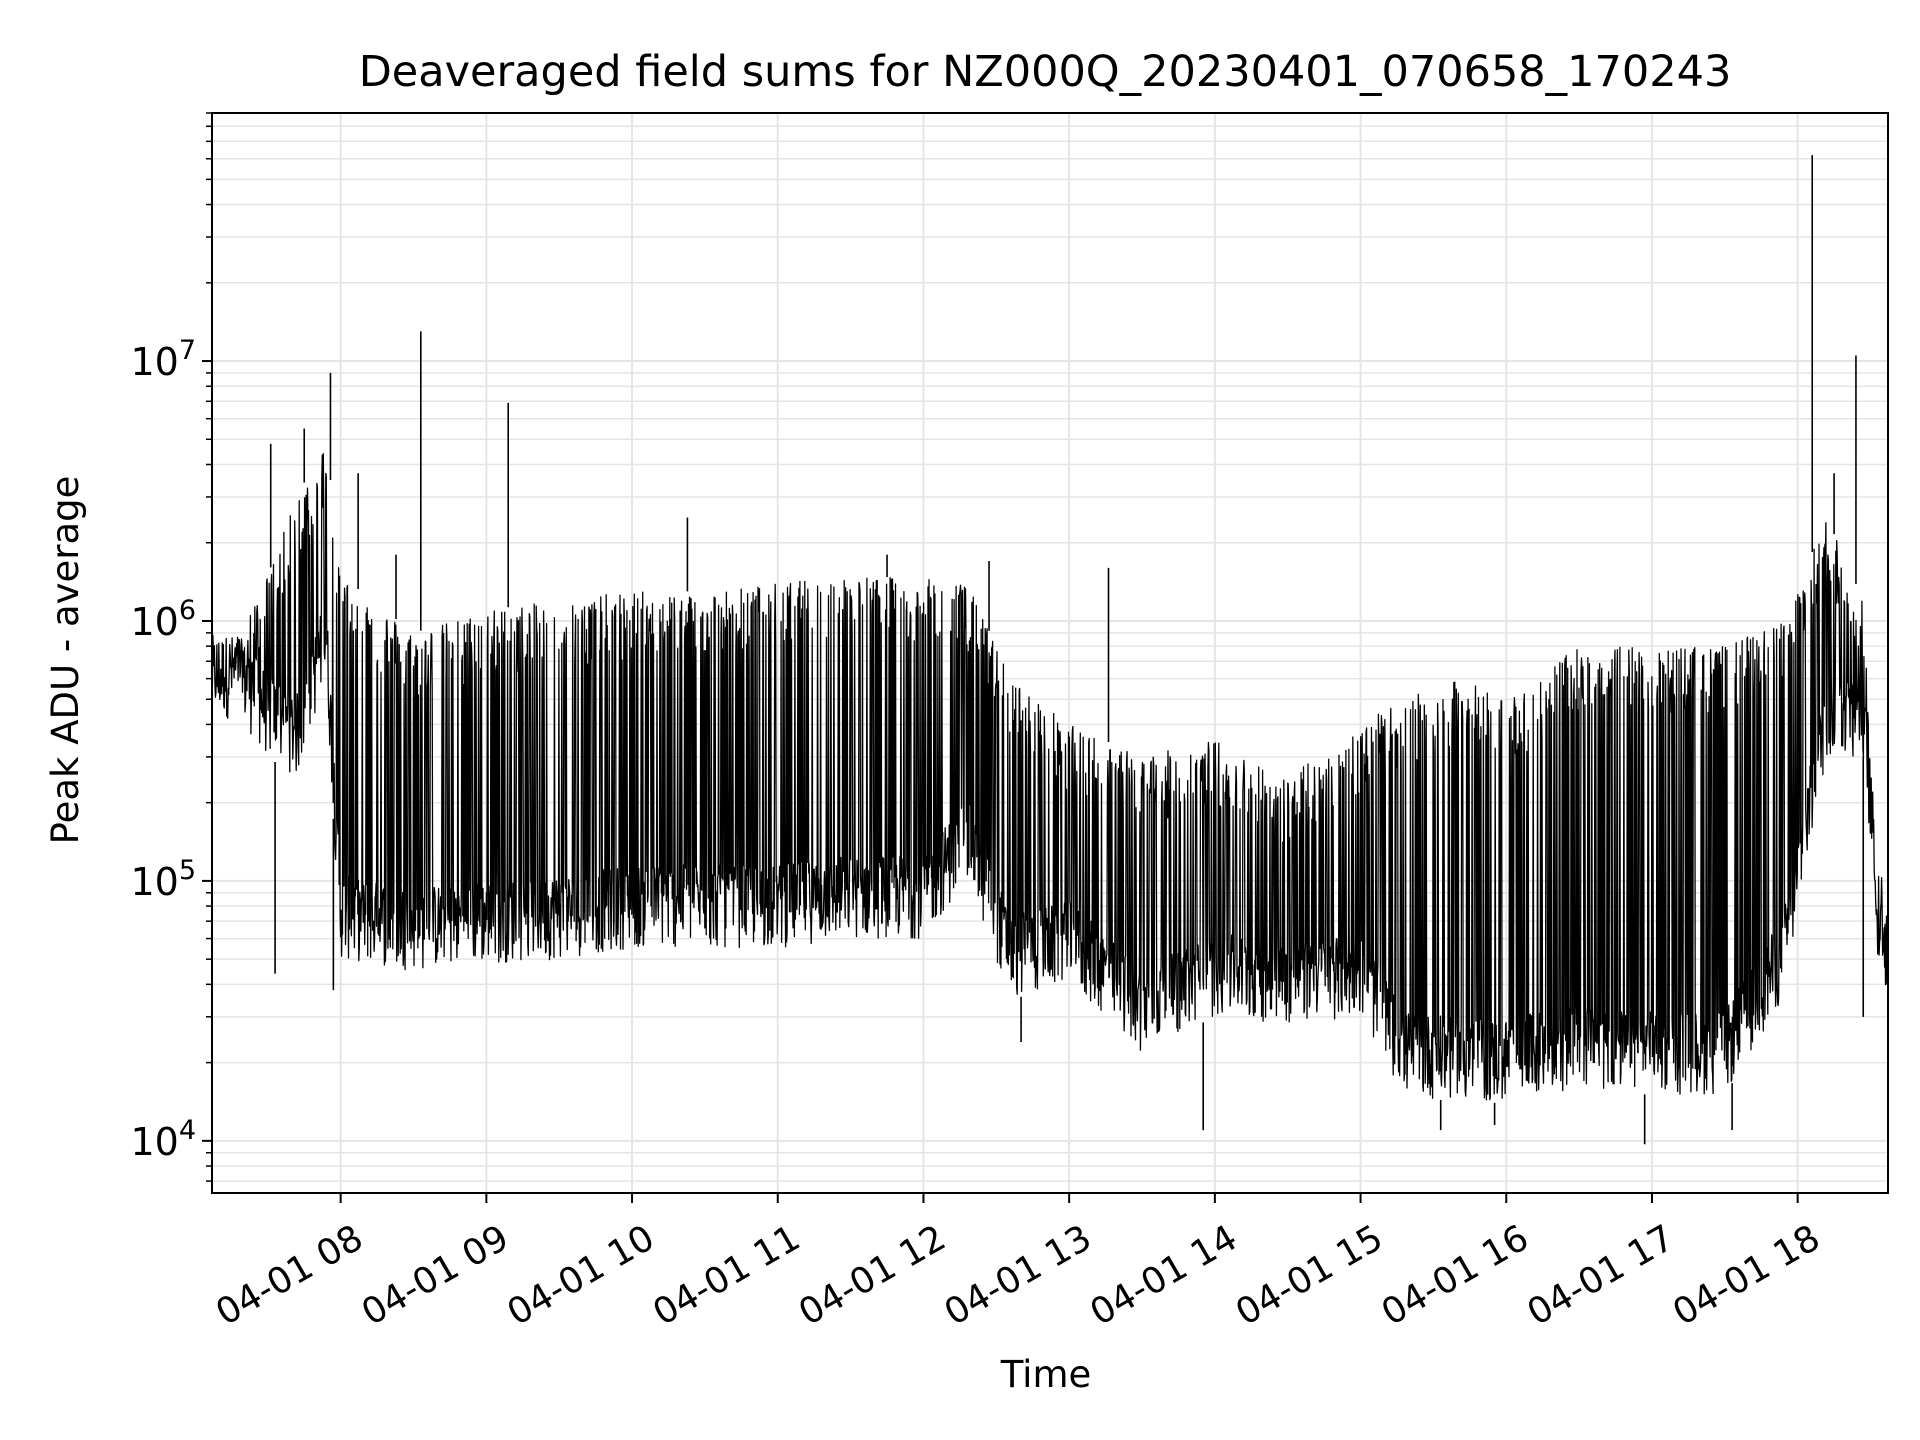  Describe the element at coordinates (171, 647) in the screenshot. I see `y-axis-ticks: 104 105 106 107` at that location.